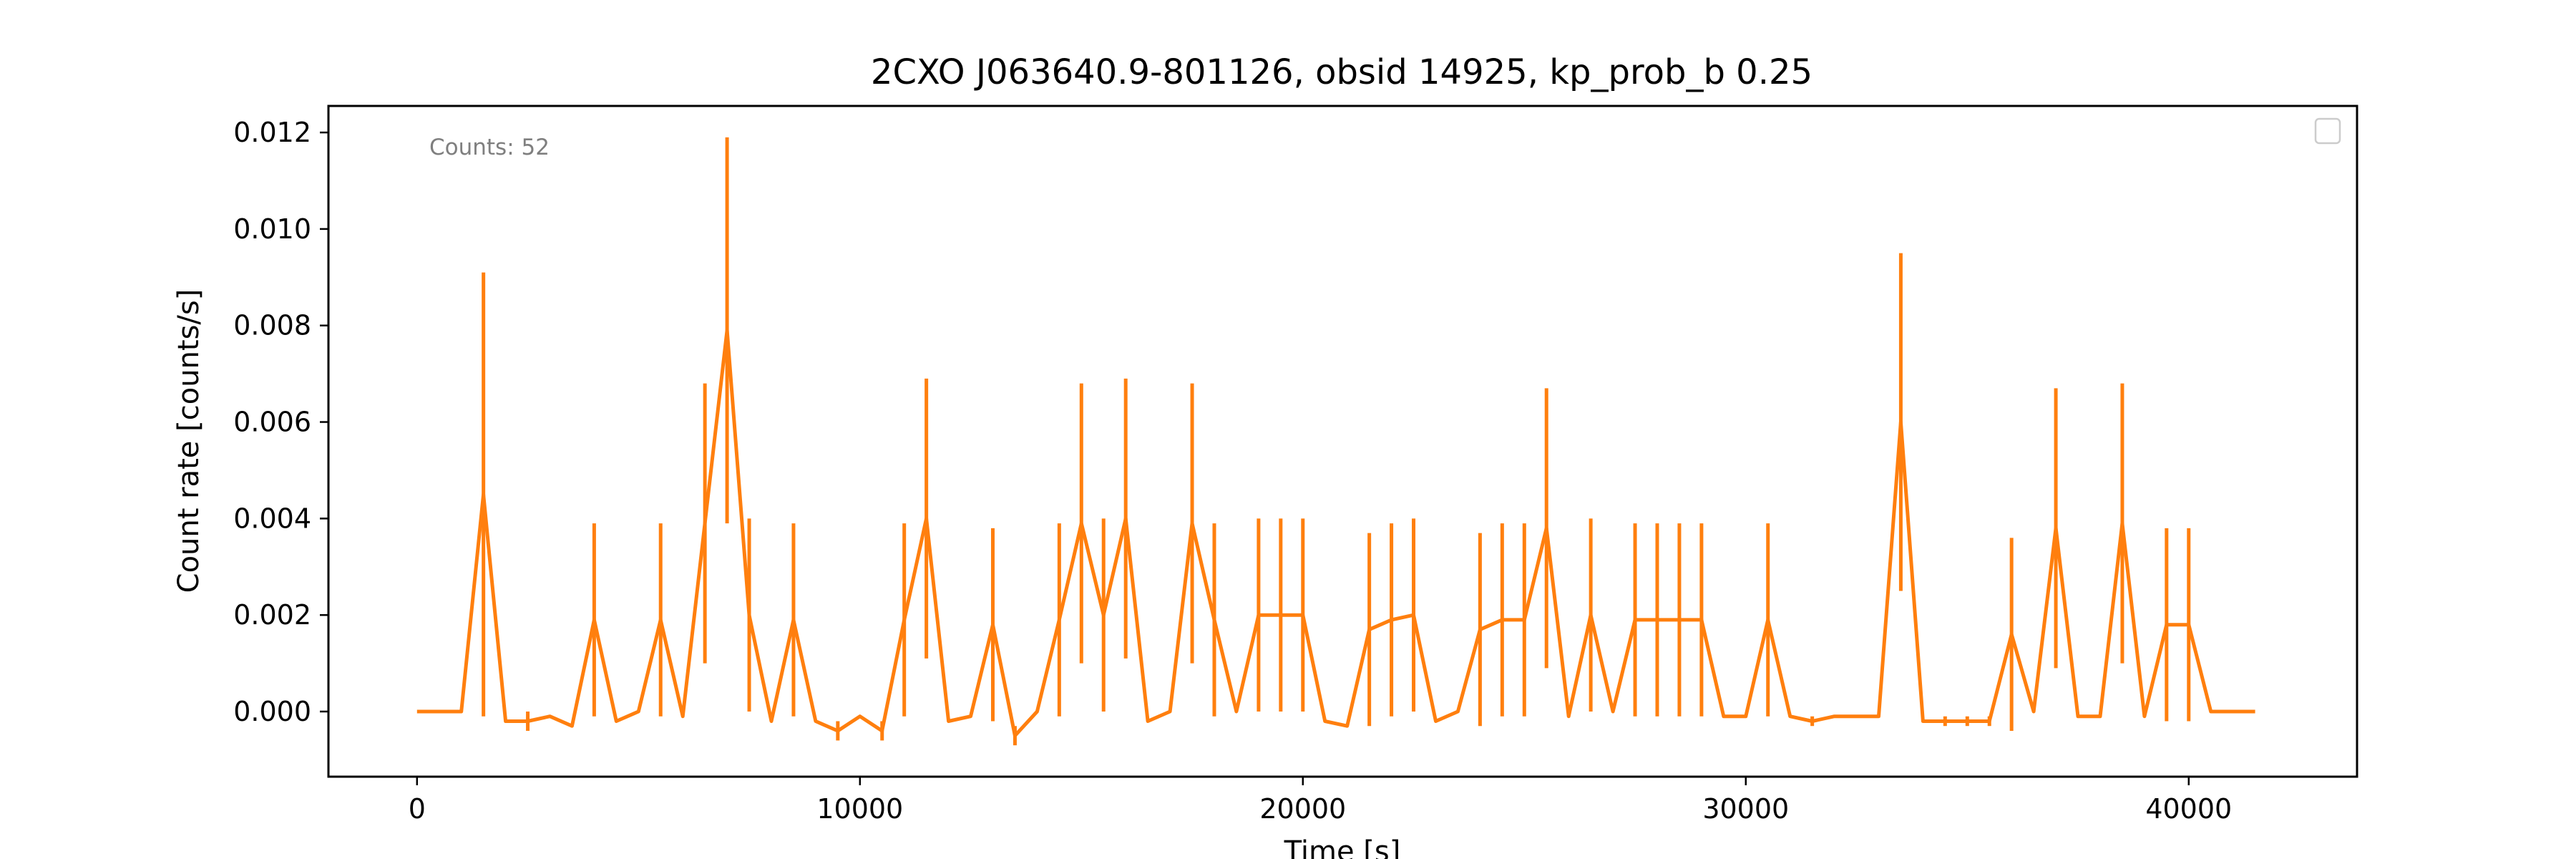 This screenshot has height=859, width=2576. What do you see at coordinates (2188, 809) in the screenshot?
I see `x-tick-label: 40000` at bounding box center [2188, 809].